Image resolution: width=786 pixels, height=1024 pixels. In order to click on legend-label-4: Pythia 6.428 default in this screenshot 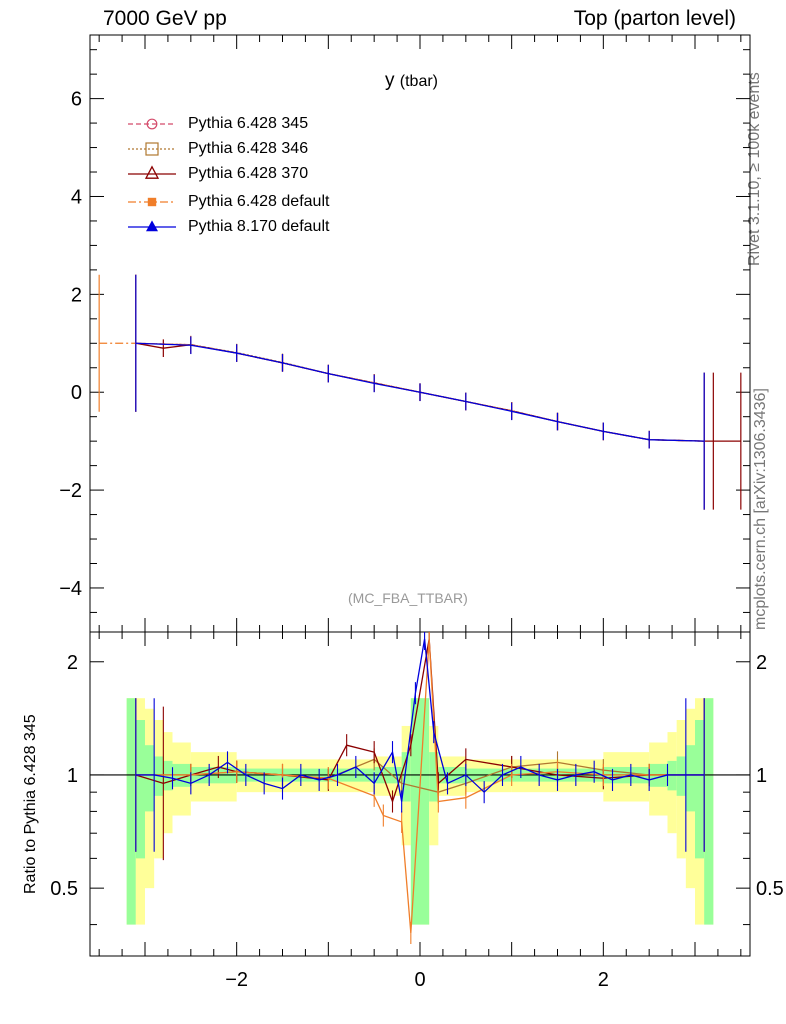, I will do `click(259, 201)`.